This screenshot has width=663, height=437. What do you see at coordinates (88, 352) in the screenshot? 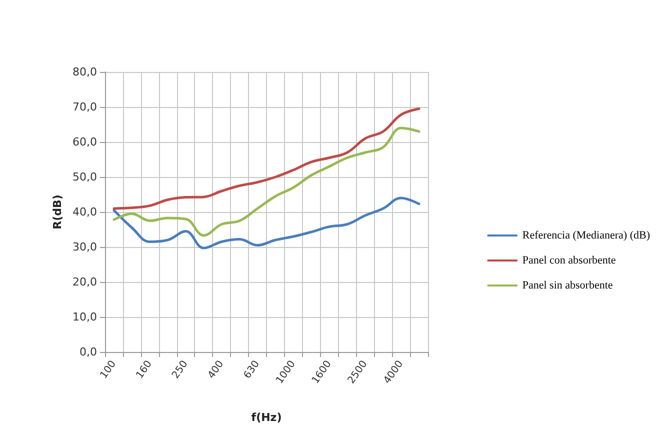
I see `y-tick-label: 0,0` at bounding box center [88, 352].